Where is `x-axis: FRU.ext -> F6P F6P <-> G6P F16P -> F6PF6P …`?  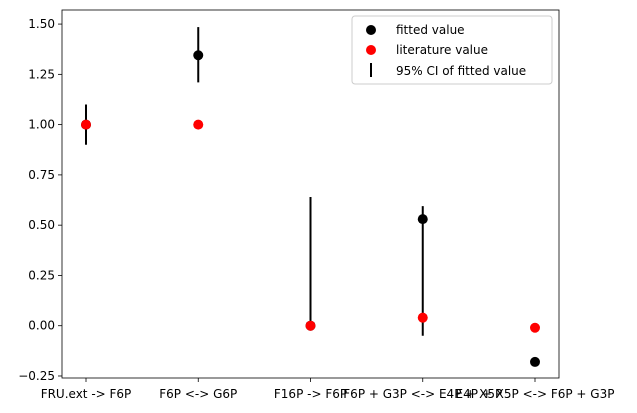
x-axis: FRU.ext -> F6P F6P <-> G6P F16P -> F6PF6P … is located at coordinates (328, 389).